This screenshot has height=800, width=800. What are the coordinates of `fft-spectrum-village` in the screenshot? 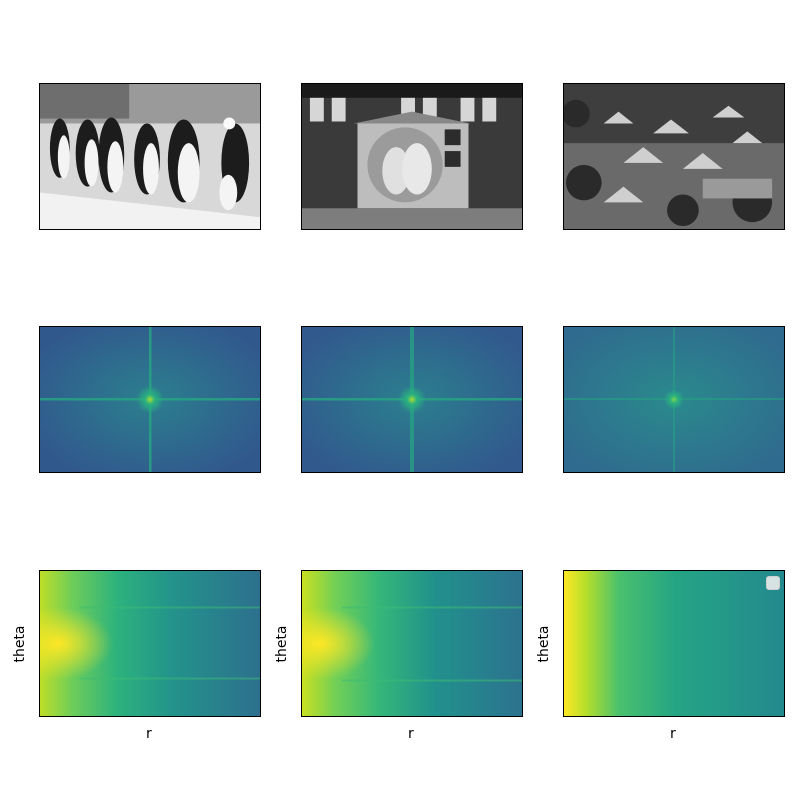 It's located at (674, 399).